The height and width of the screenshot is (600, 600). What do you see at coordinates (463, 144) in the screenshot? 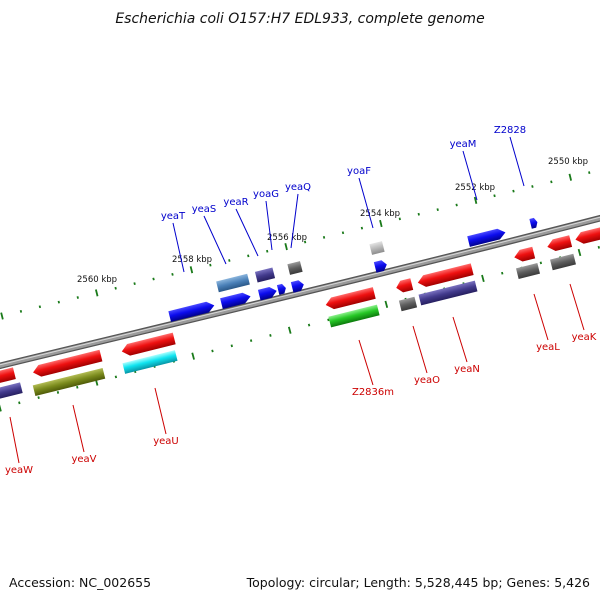
I see `gene-label: yeaM` at bounding box center [463, 144].